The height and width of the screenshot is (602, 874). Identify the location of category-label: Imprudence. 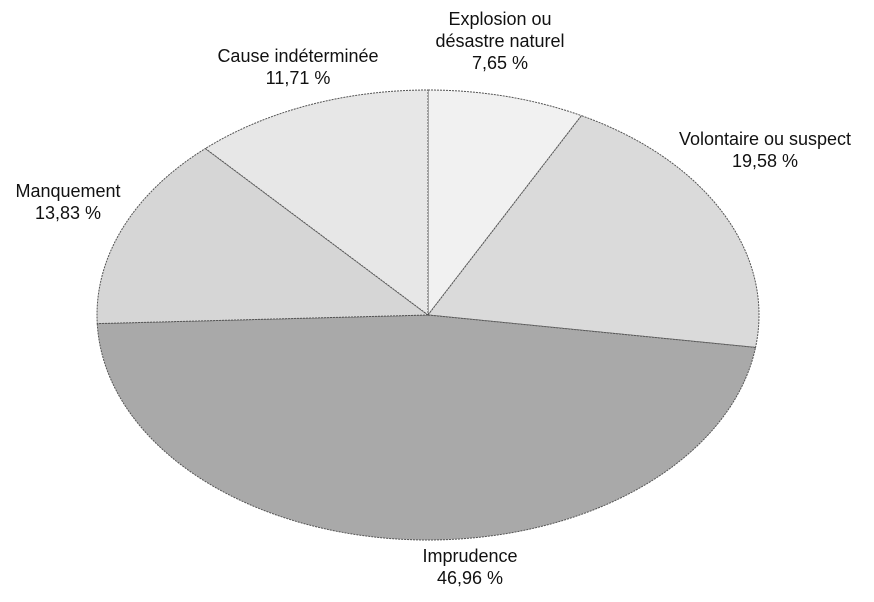
(470, 556).